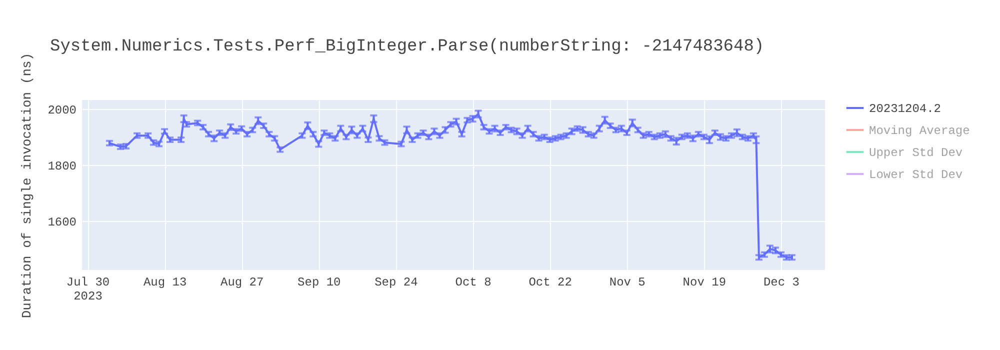 Image resolution: width=1000 pixels, height=350 pixels. What do you see at coordinates (319, 283) in the screenshot?
I see `x-tick-label: Sep 10` at bounding box center [319, 283].